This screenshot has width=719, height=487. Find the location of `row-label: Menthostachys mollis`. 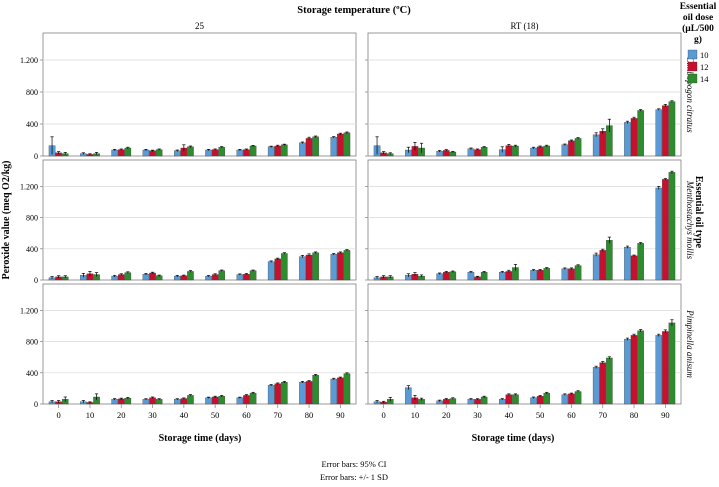

row-label: Menthostachys mollis is located at coordinates (690, 220).